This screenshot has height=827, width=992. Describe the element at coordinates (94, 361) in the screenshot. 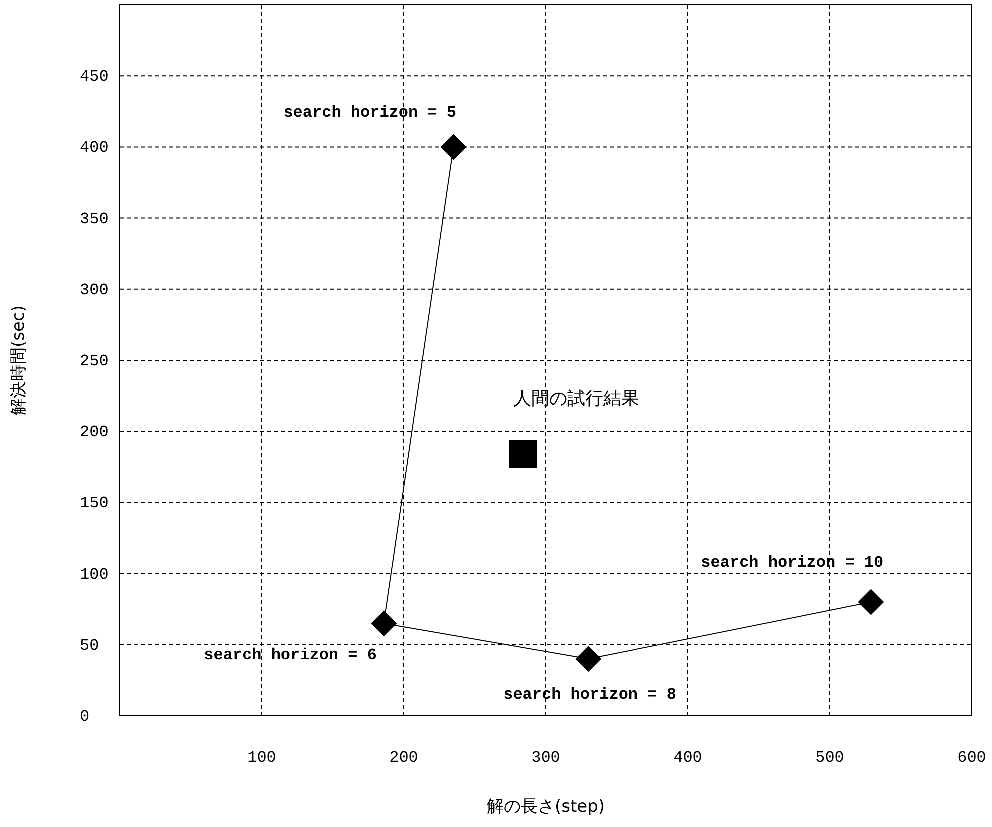

I see `y-tick-label: 250` at that location.